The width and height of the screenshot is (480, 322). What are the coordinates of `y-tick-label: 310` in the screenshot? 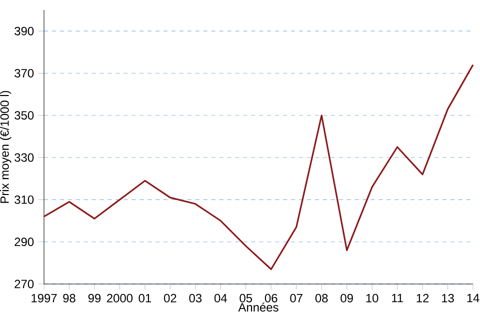 It's located at (24, 199).